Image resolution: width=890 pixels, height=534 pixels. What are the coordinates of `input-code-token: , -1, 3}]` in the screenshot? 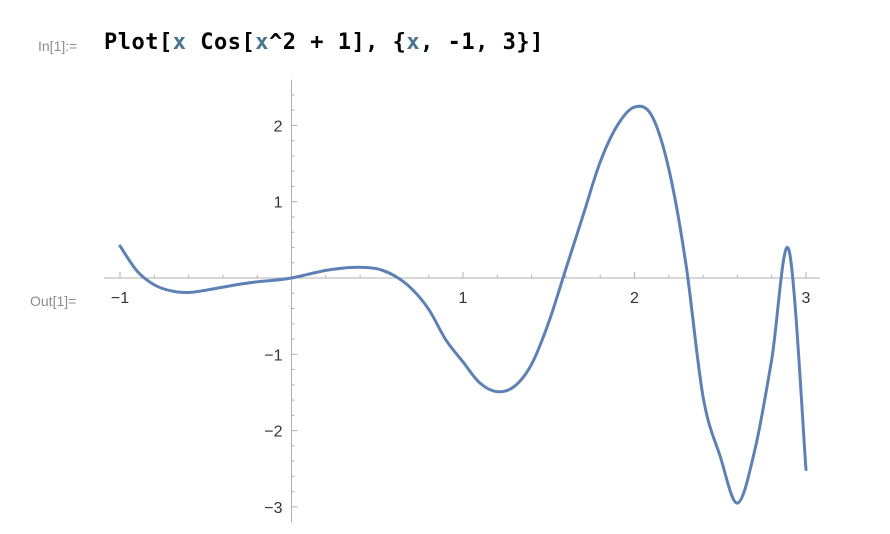 It's located at (482, 42).